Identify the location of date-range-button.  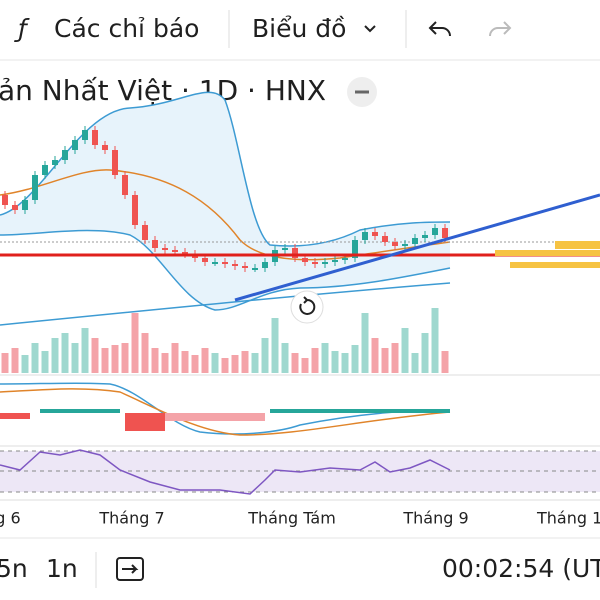
(130, 569).